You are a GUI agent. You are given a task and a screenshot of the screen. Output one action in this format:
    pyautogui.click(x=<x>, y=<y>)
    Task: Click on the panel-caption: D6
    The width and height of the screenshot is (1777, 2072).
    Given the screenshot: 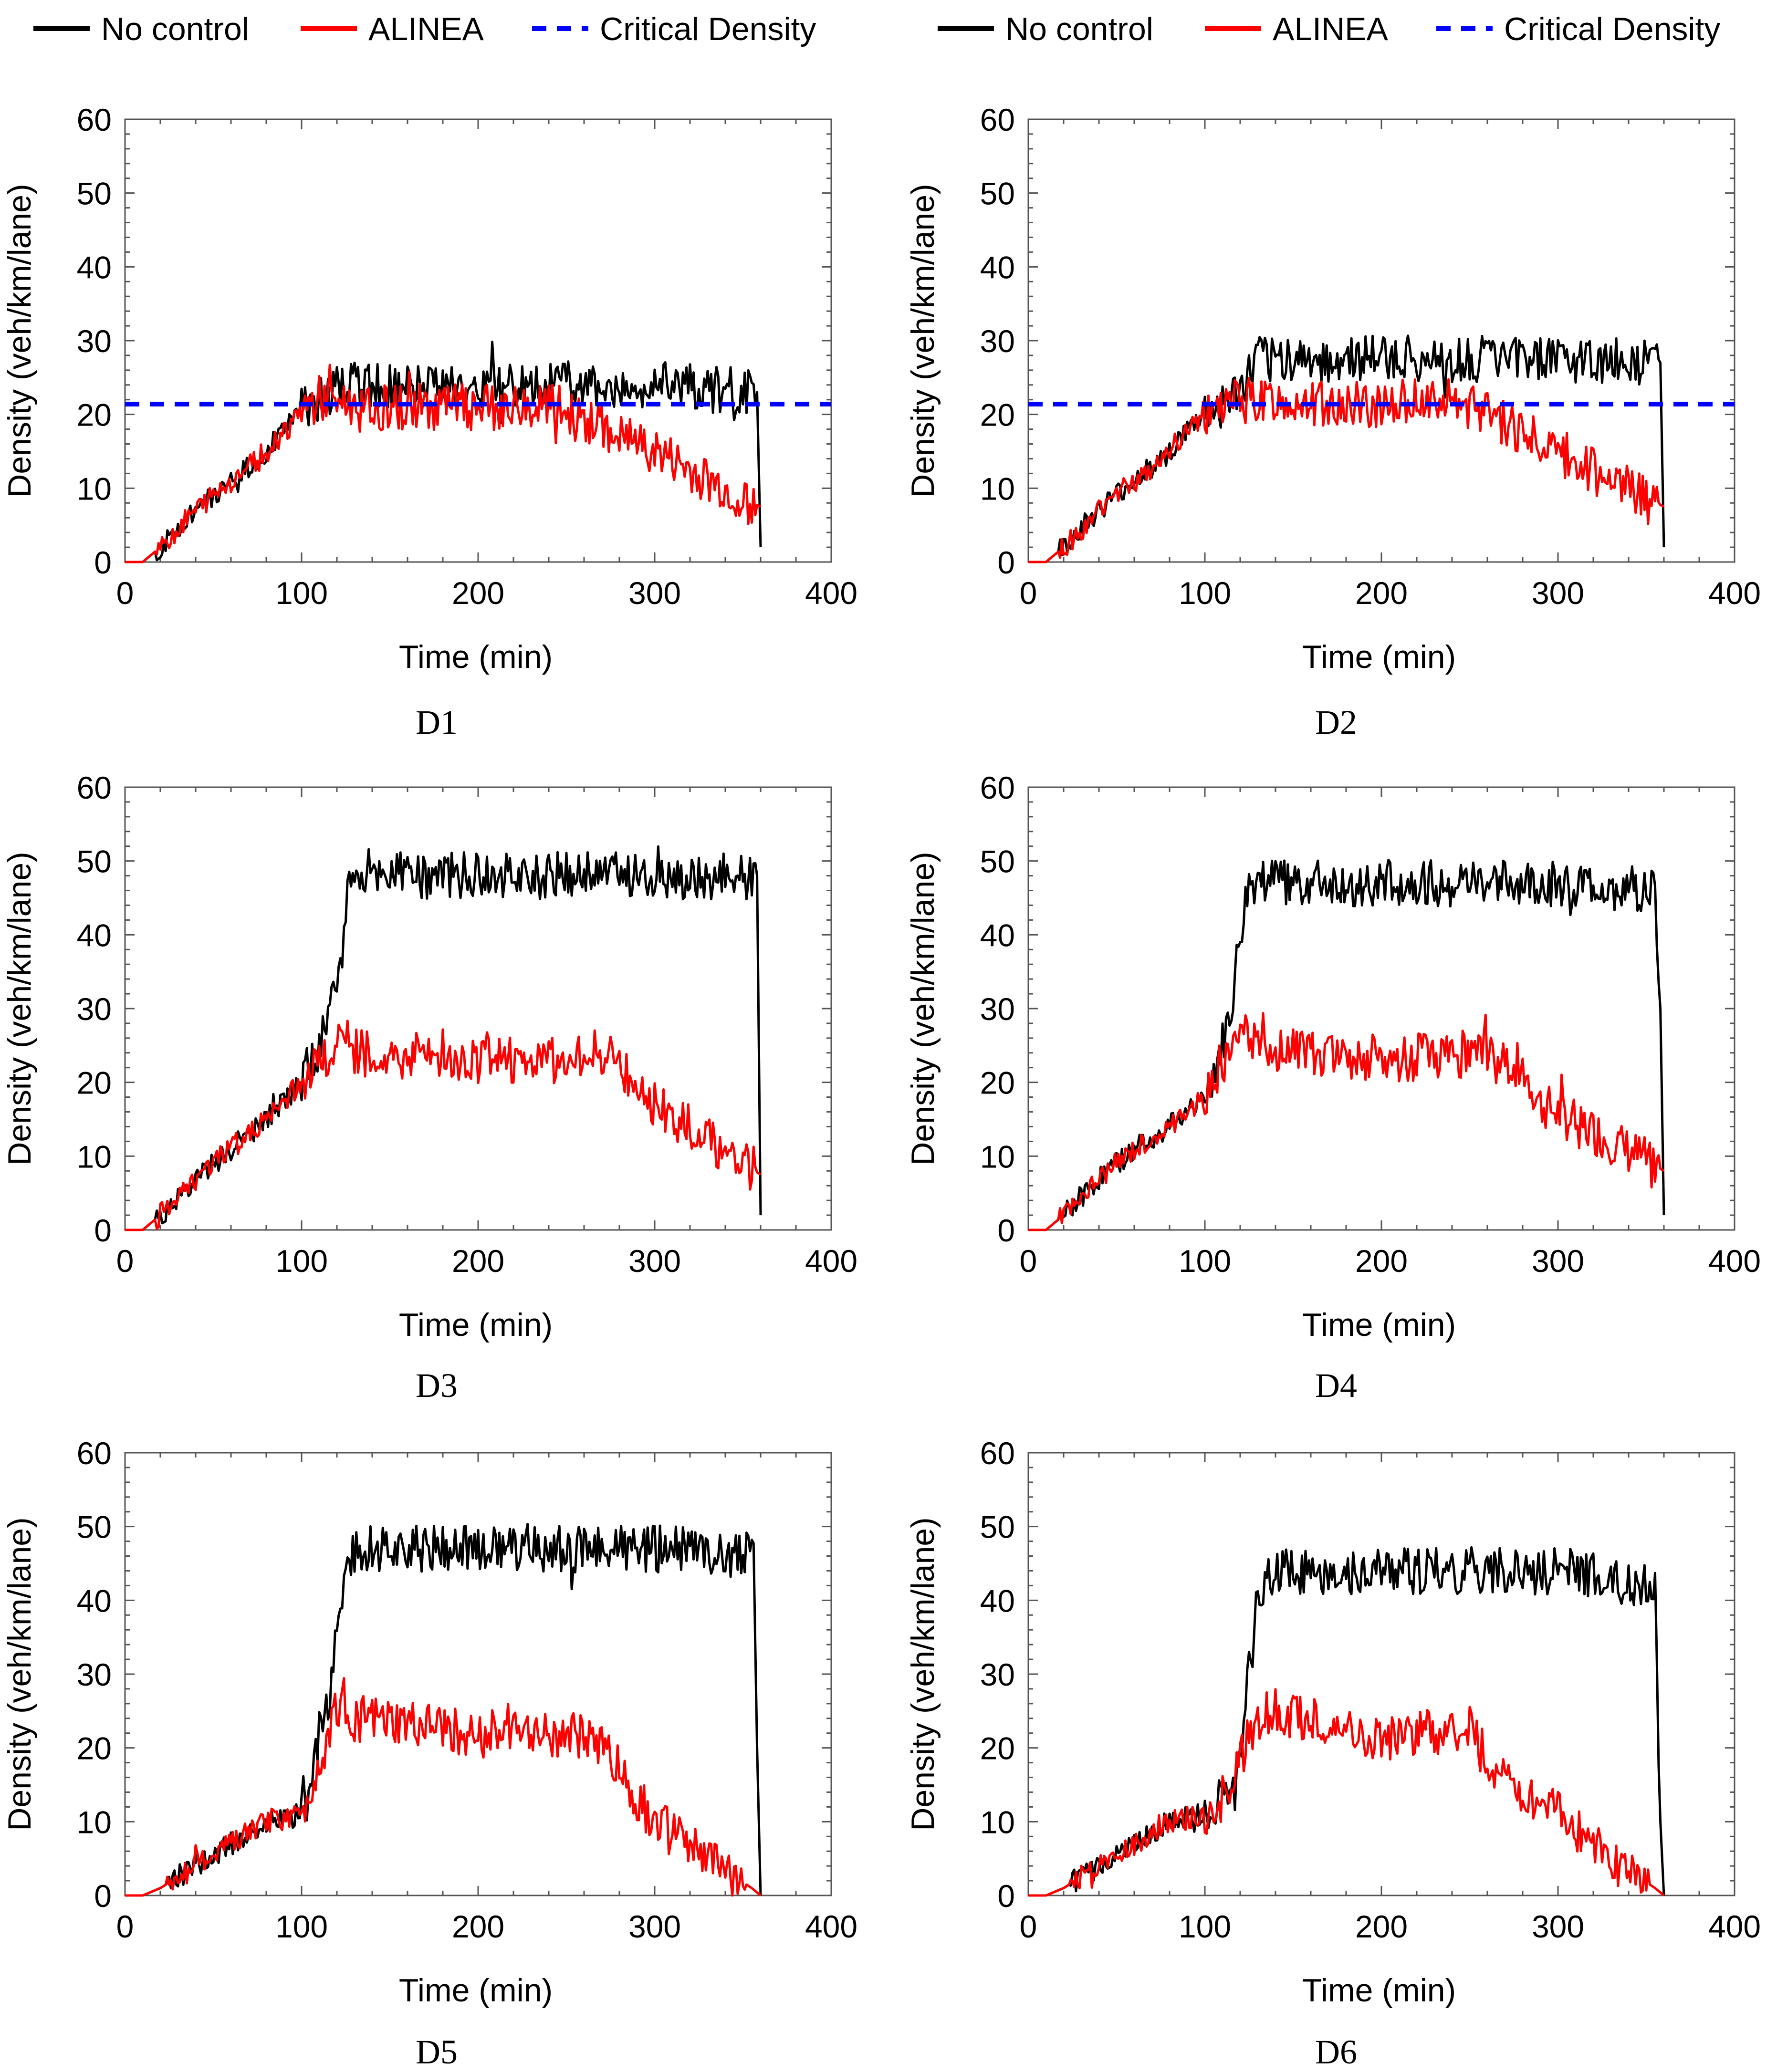 What is the action you would take?
    pyautogui.click(x=1336, y=2052)
    